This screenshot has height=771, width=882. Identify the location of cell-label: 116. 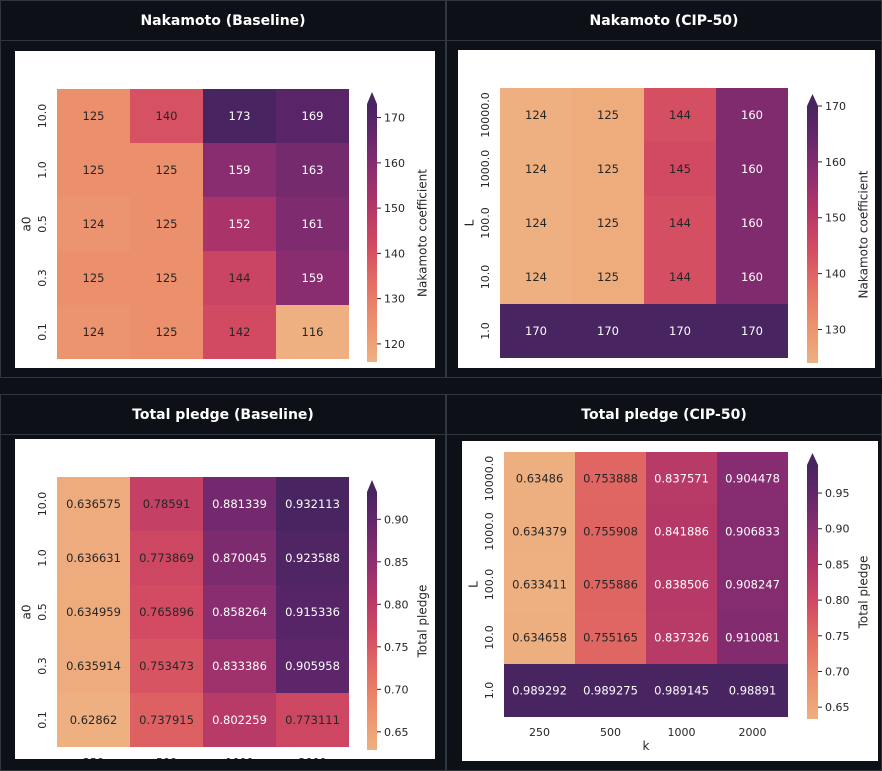
(313, 332).